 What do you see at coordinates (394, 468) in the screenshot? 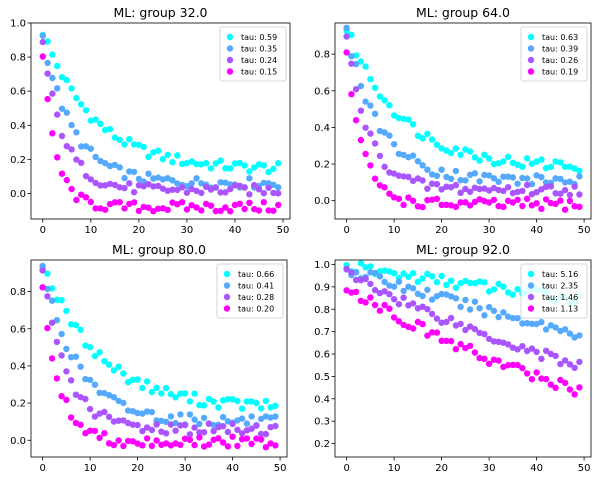
I see `x-tick-label: 10` at bounding box center [394, 468].